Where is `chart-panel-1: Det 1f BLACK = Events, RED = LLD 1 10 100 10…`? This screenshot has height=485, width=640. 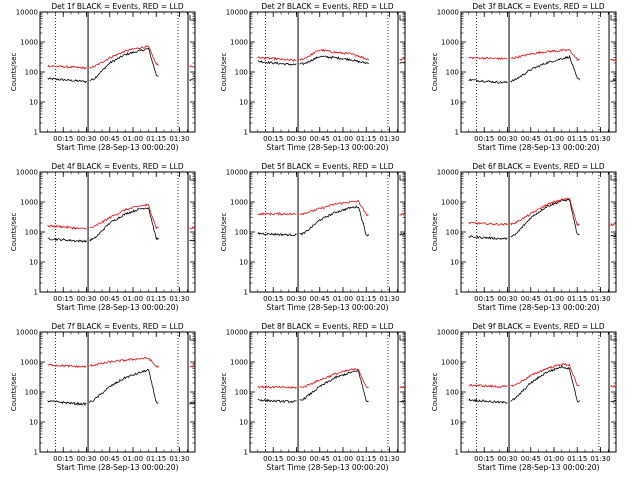 chart-panel-1: Det 1f BLACK = Events, RED = LLD 1 10 100 10… is located at coordinates (103, 77).